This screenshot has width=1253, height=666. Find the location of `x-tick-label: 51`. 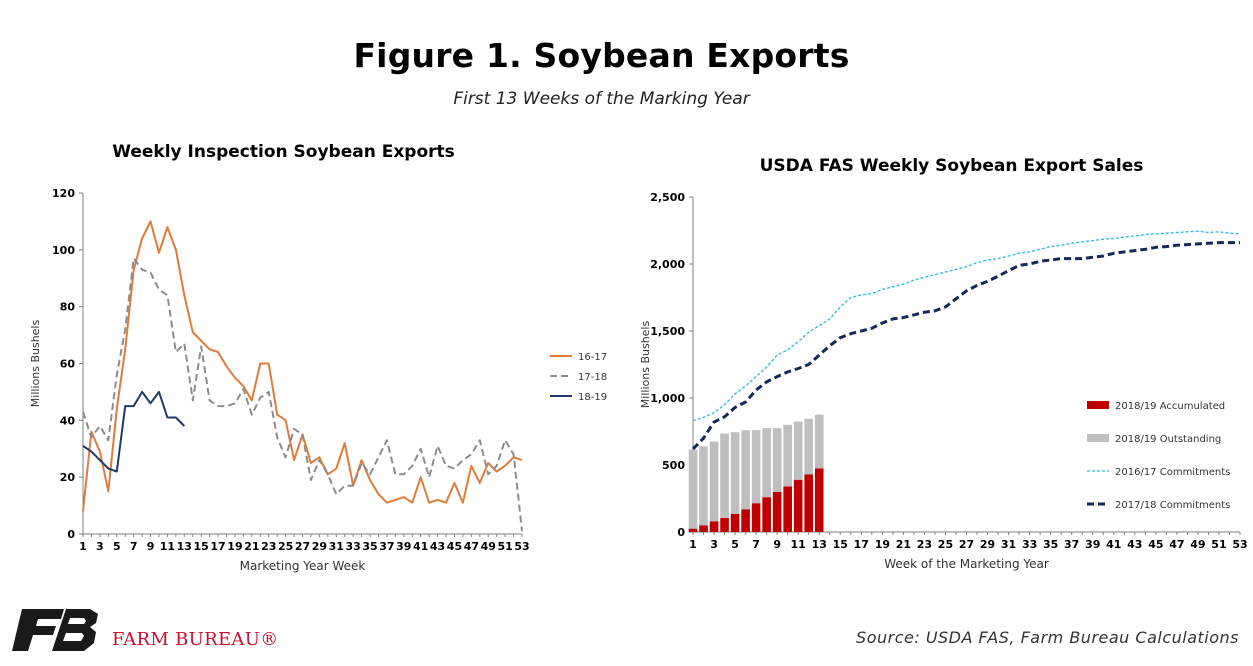

x-tick-label: 51 is located at coordinates (1218, 544).